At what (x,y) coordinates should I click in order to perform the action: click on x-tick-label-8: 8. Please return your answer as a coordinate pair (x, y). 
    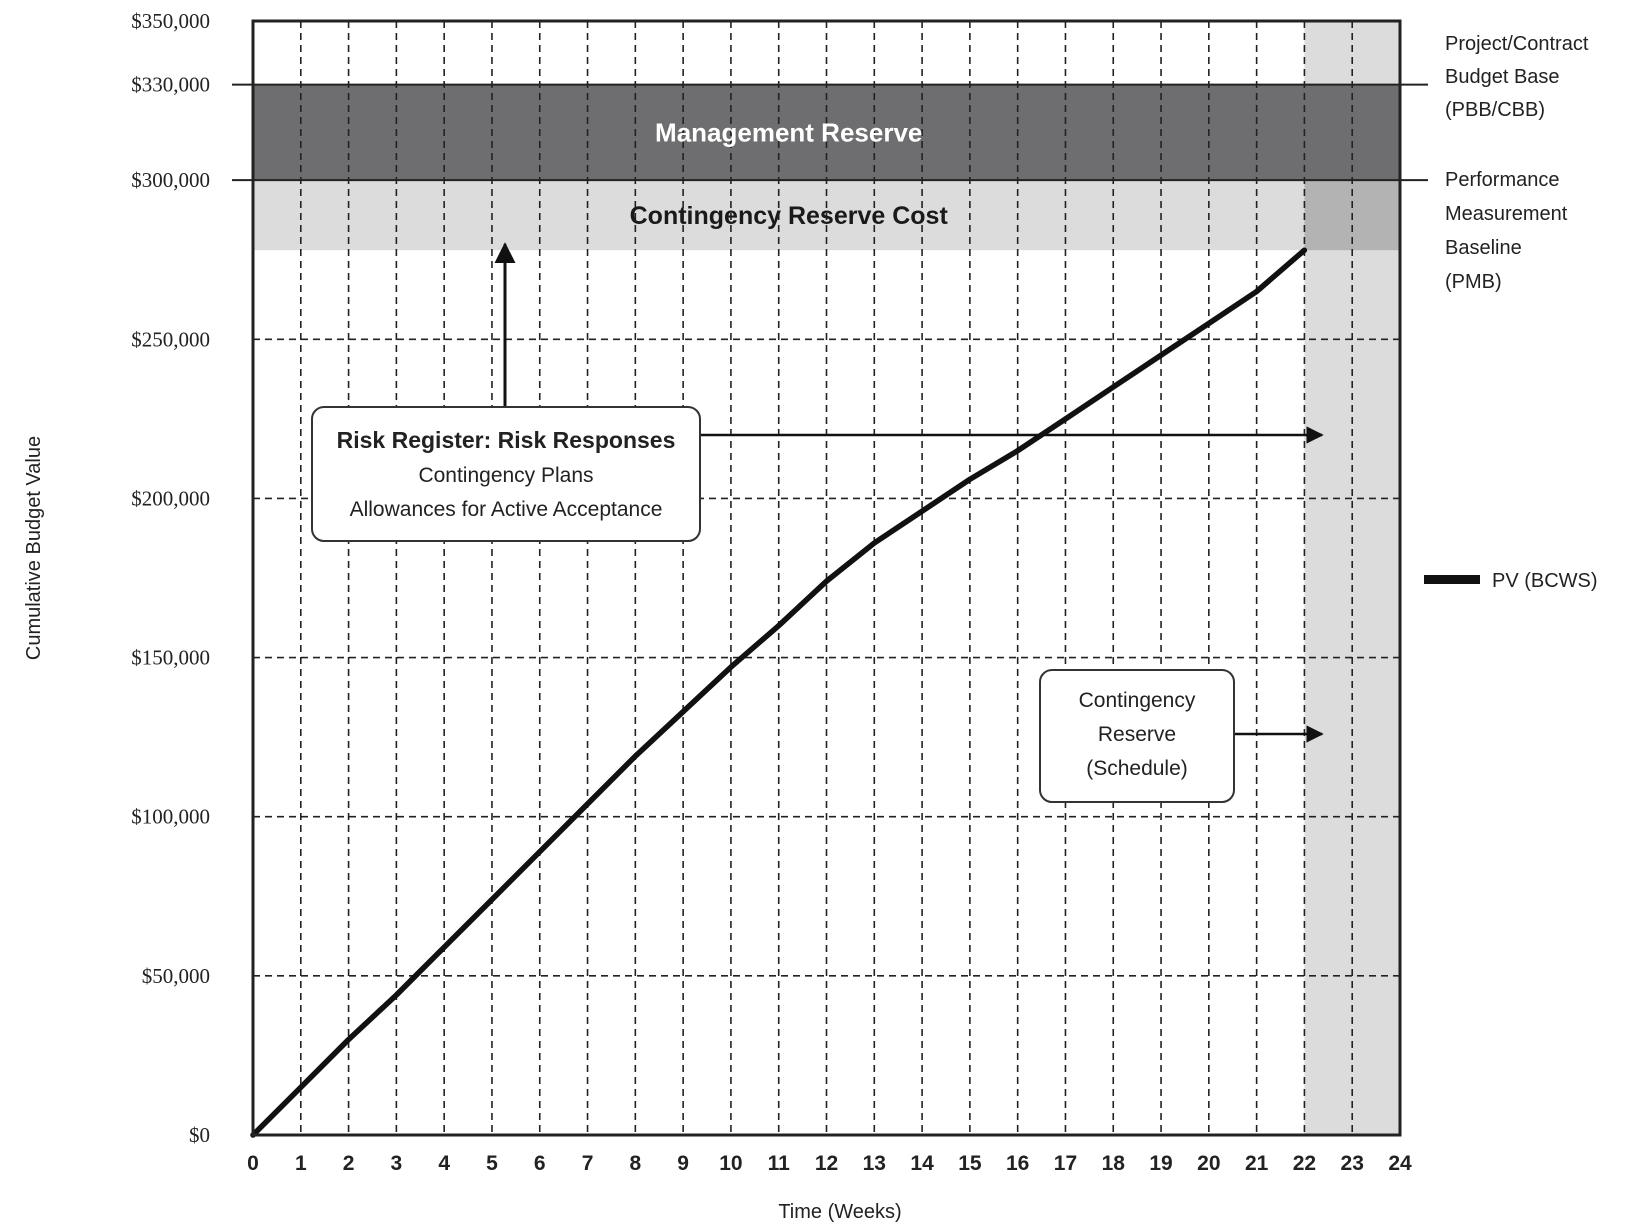
    Looking at the image, I should click on (635, 1163).